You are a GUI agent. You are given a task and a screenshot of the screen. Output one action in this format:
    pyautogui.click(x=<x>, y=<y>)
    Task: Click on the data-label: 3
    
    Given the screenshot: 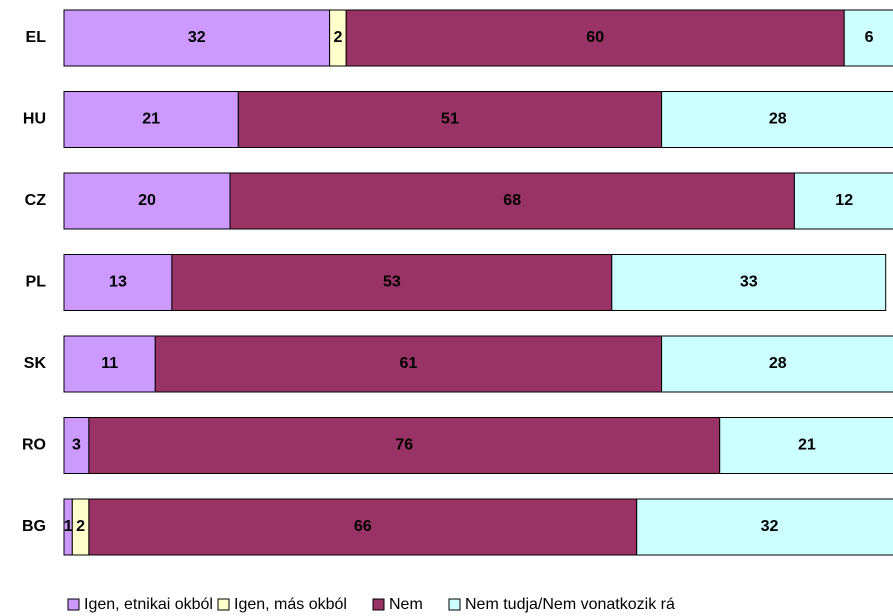 What is the action you would take?
    pyautogui.click(x=76, y=445)
    